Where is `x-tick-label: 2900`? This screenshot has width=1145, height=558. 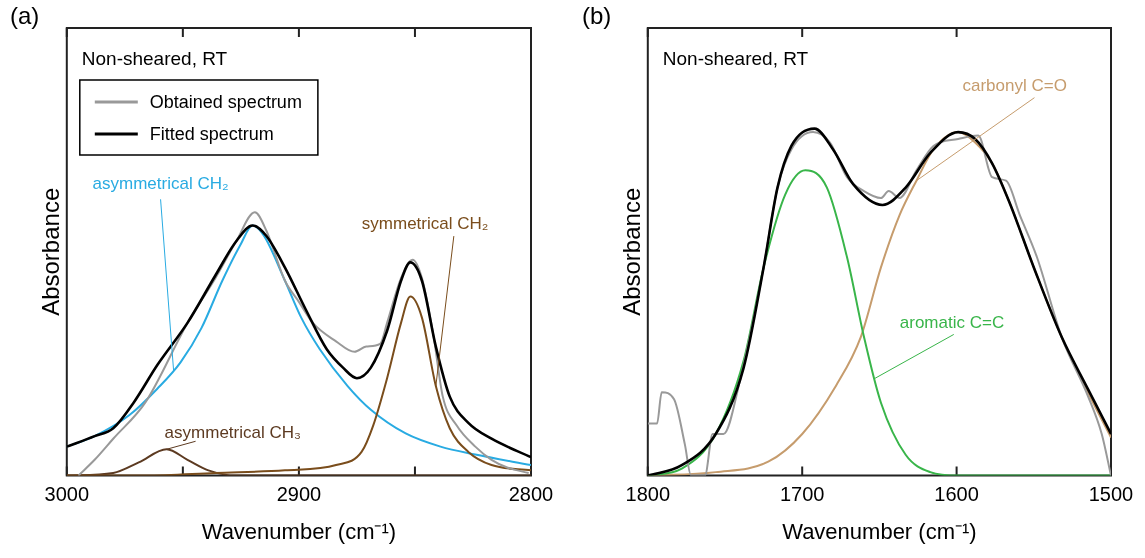
x-tick-label: 2900 is located at coordinates (299, 494).